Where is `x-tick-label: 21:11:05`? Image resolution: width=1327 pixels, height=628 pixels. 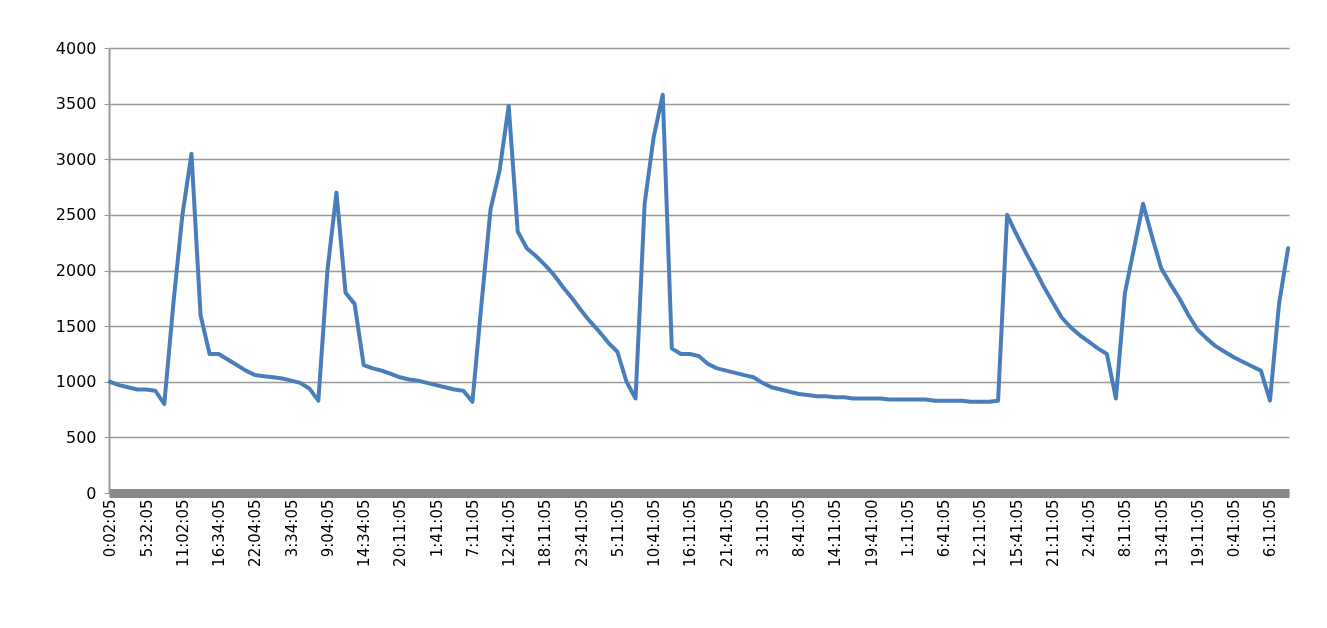
x-tick-label: 21:11:05 is located at coordinates (1052, 533).